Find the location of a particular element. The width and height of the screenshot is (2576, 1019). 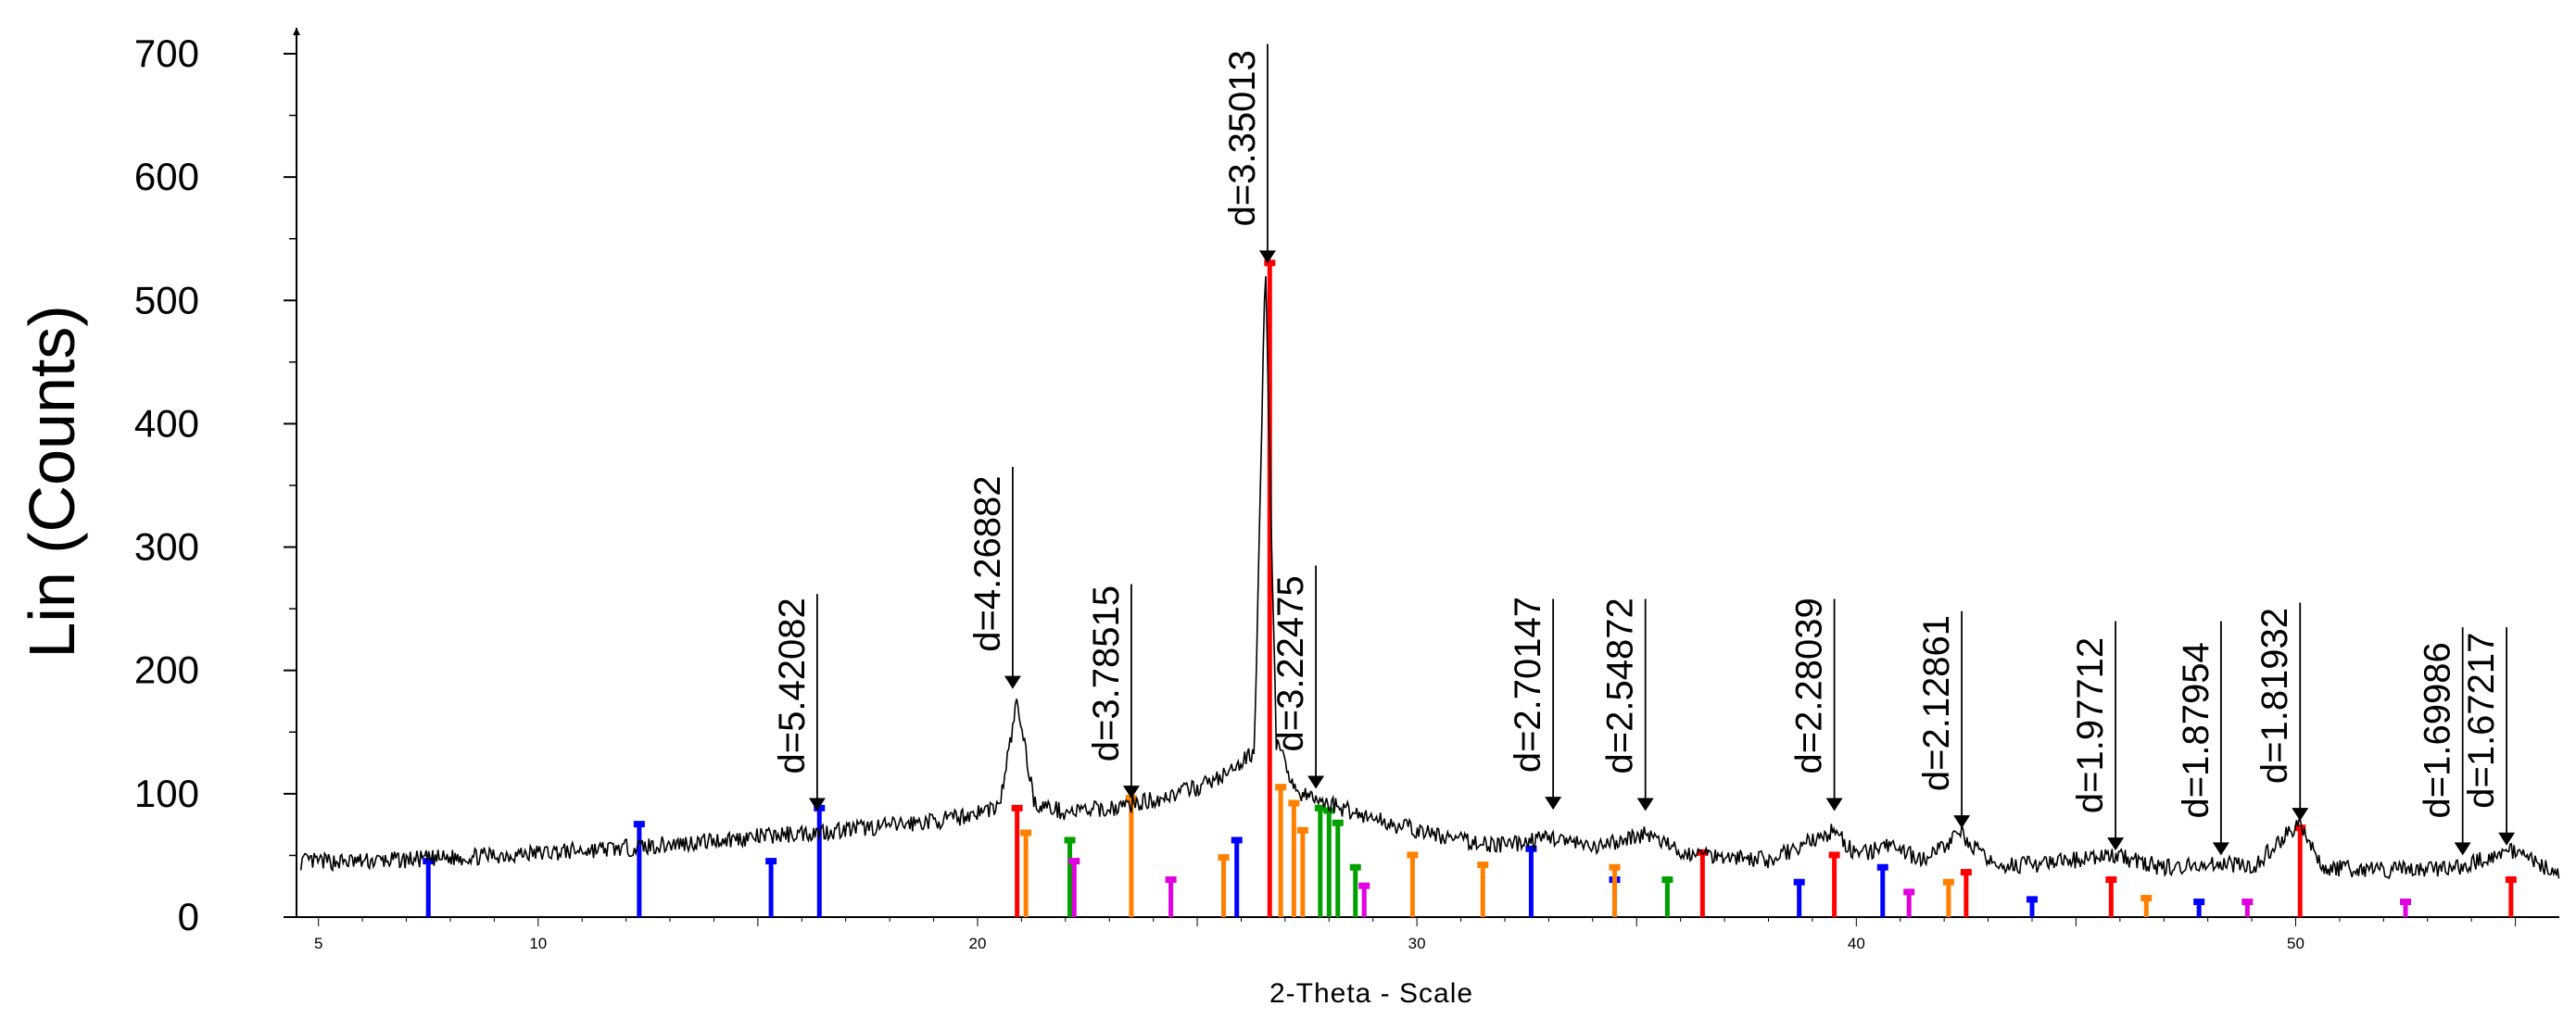

x-tick-label: 50 is located at coordinates (2296, 944).